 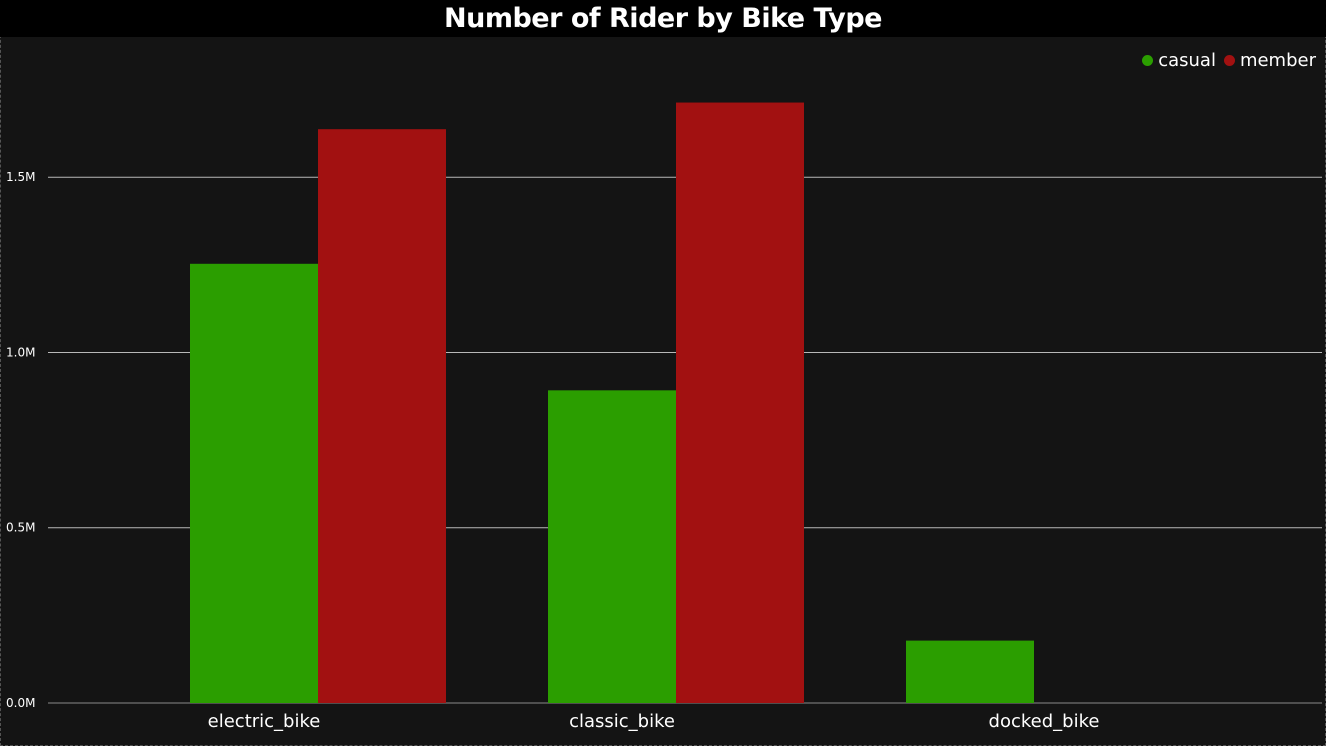 I want to click on bar-member-electric_bike, so click(x=382, y=416).